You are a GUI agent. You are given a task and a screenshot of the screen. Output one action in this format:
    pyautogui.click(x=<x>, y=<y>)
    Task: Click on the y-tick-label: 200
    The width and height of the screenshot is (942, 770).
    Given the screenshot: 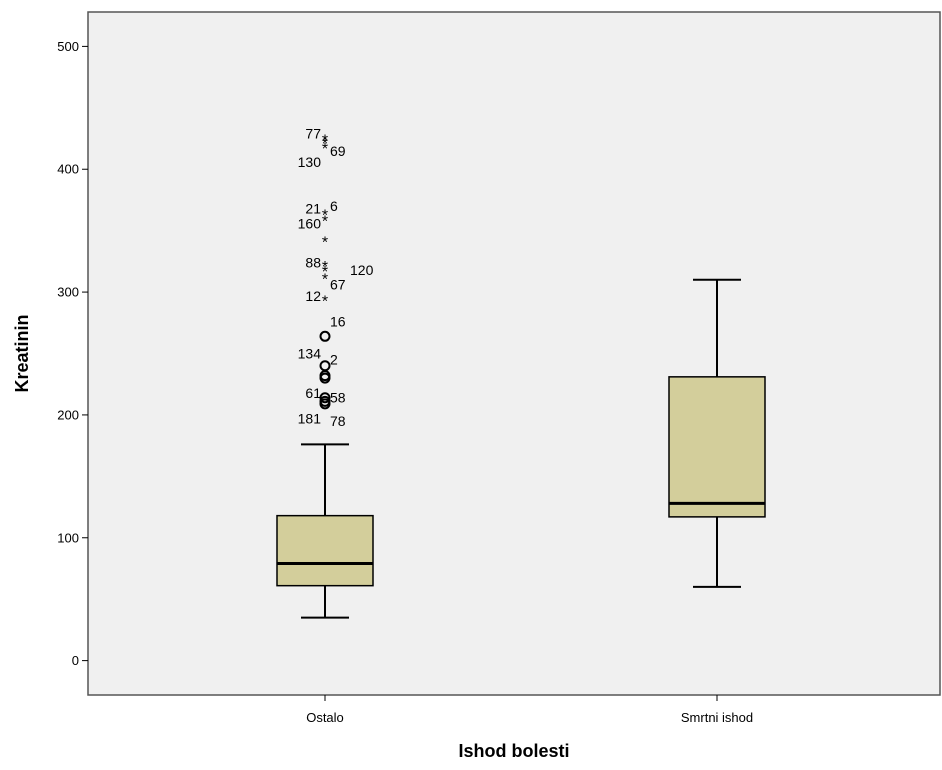 What is the action you would take?
    pyautogui.click(x=68, y=414)
    